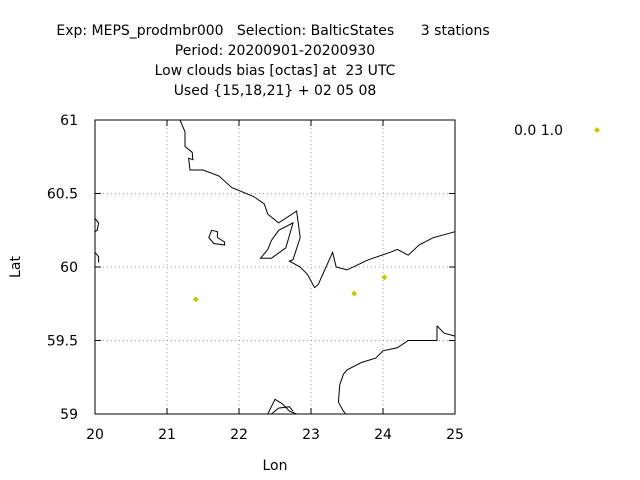 The height and width of the screenshot is (480, 640). Describe the element at coordinates (275, 51) in the screenshot. I see `title-line: Period: 20200901-20200930` at that location.